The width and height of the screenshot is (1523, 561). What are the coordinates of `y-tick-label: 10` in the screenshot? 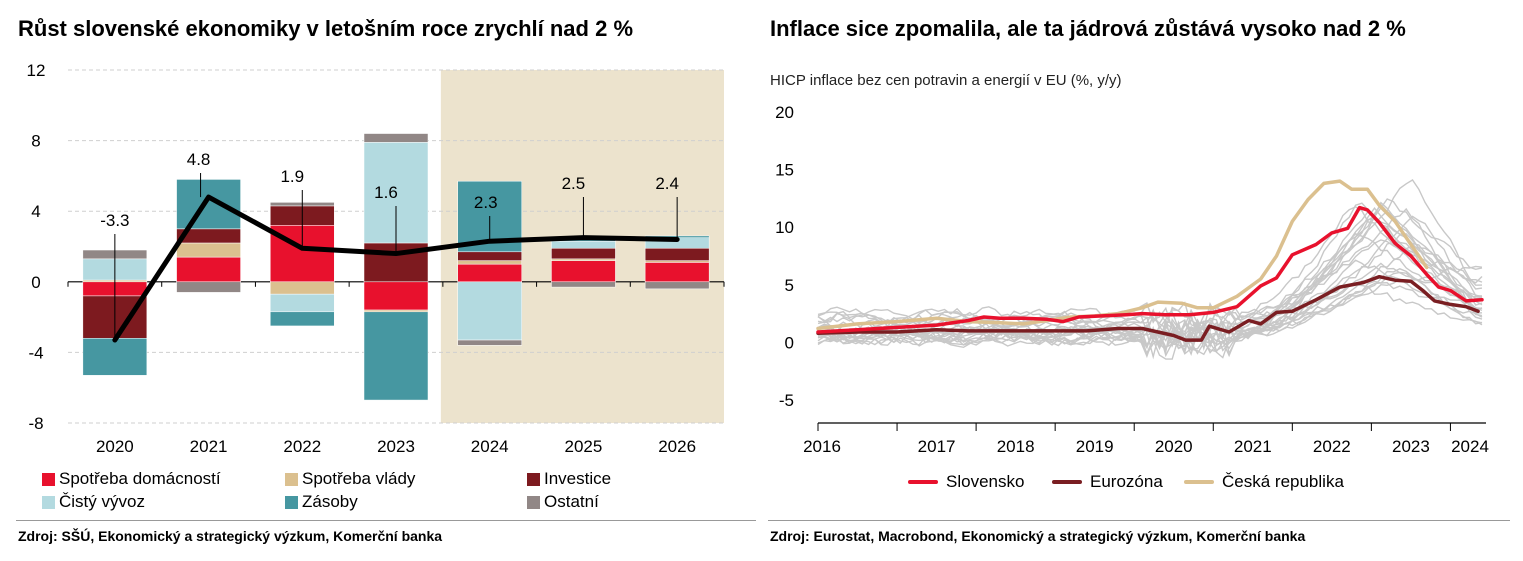 It's located at (784, 227).